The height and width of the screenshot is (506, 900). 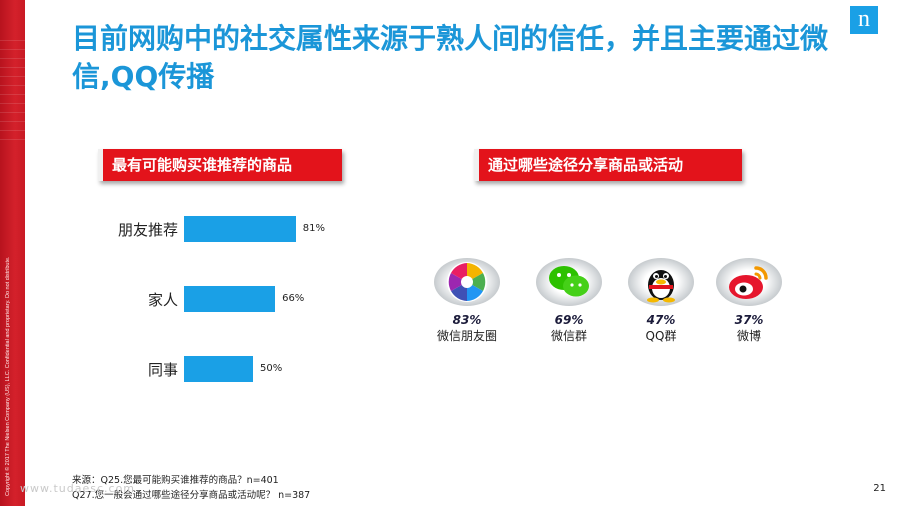 What do you see at coordinates (191, 495) in the screenshot?
I see `footnote-q27: Q27.您一般会通过哪些途径分享商品或活动呢？ n=387` at bounding box center [191, 495].